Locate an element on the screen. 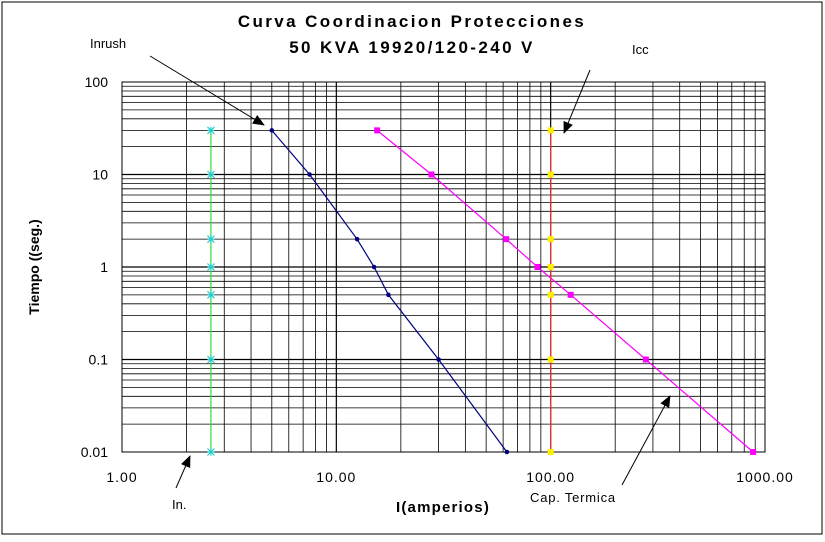 The image size is (825, 542). annotation-inrush: Inrush is located at coordinates (177, 81).